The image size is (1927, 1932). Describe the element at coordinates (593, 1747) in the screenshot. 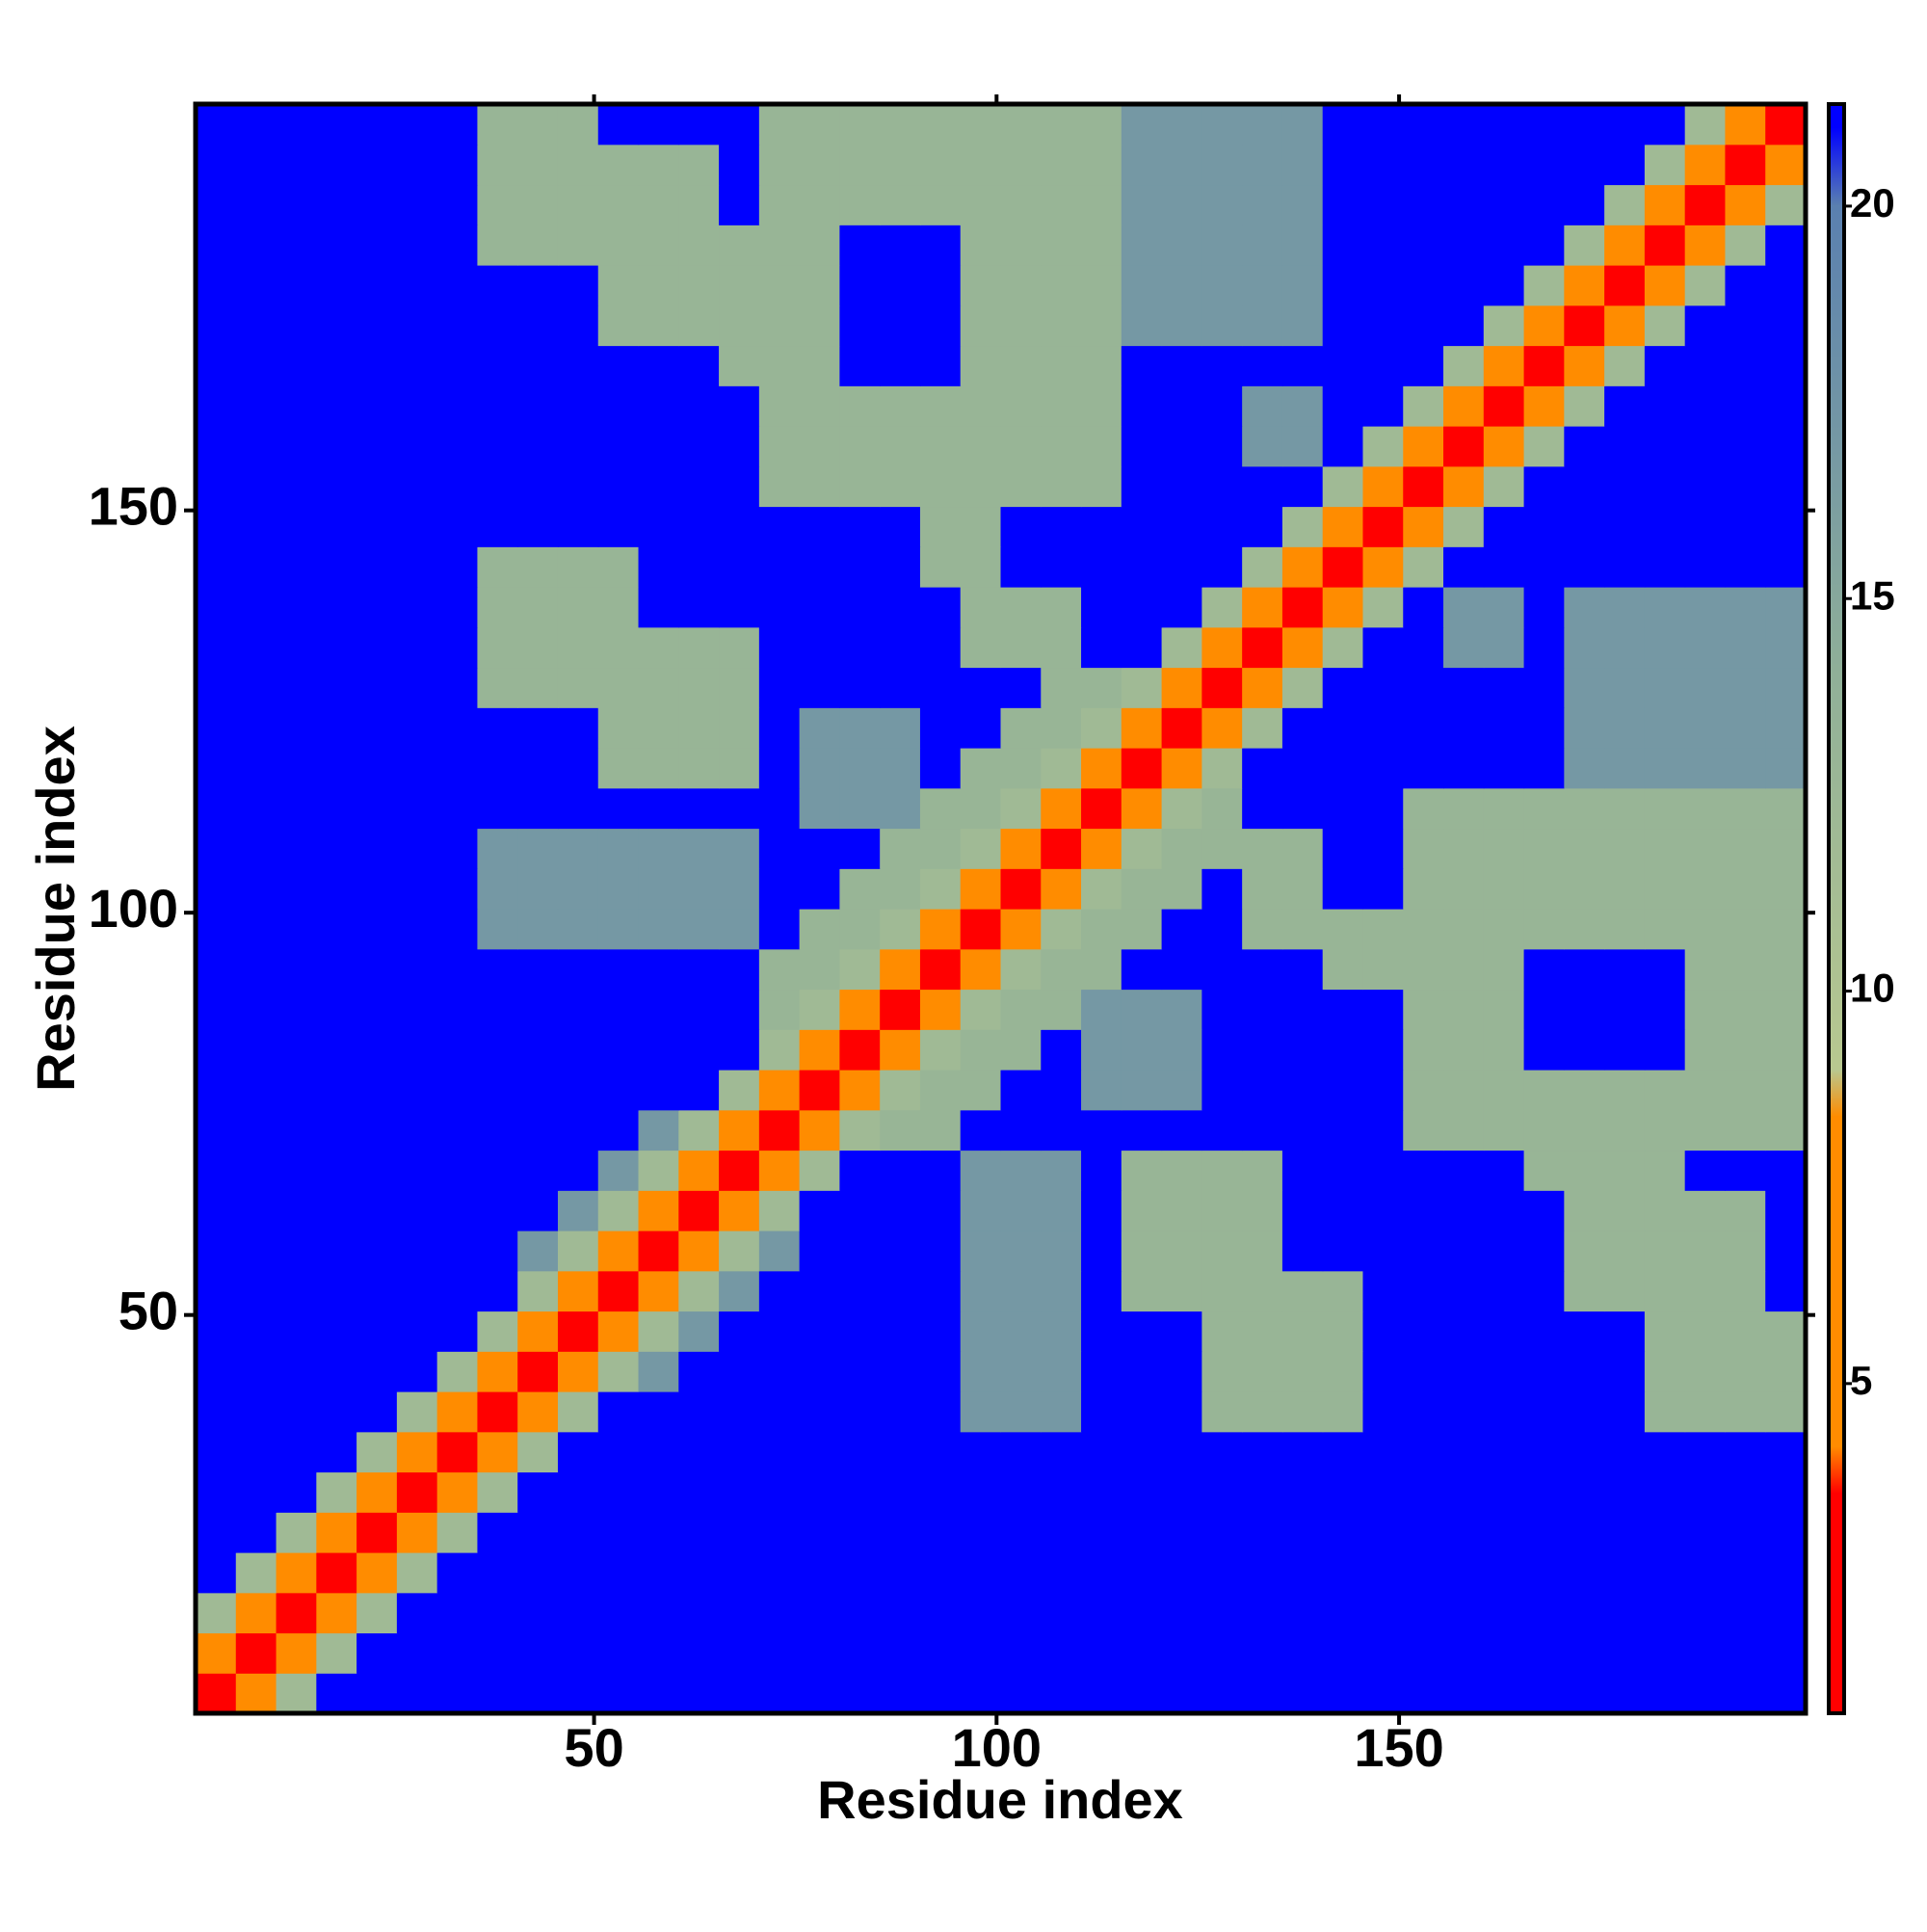

I see `x-tick-label: 50` at that location.